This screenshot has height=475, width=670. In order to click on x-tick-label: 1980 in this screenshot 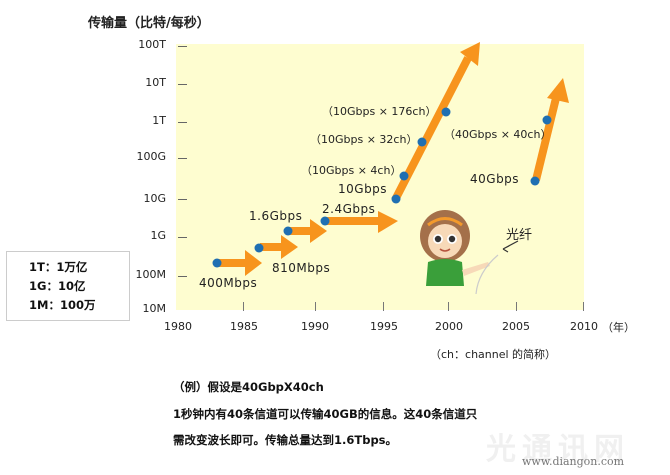, I will do `click(178, 326)`.